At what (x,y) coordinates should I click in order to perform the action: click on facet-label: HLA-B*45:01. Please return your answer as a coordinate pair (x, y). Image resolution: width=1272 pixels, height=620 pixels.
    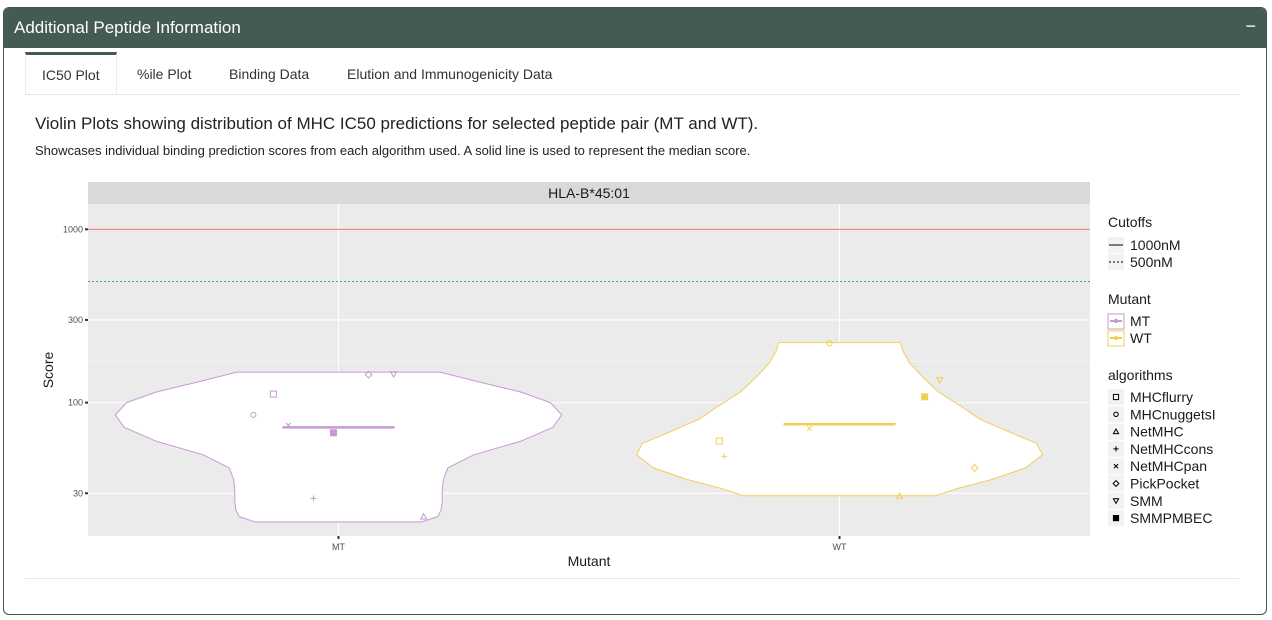
    Looking at the image, I should click on (589, 193).